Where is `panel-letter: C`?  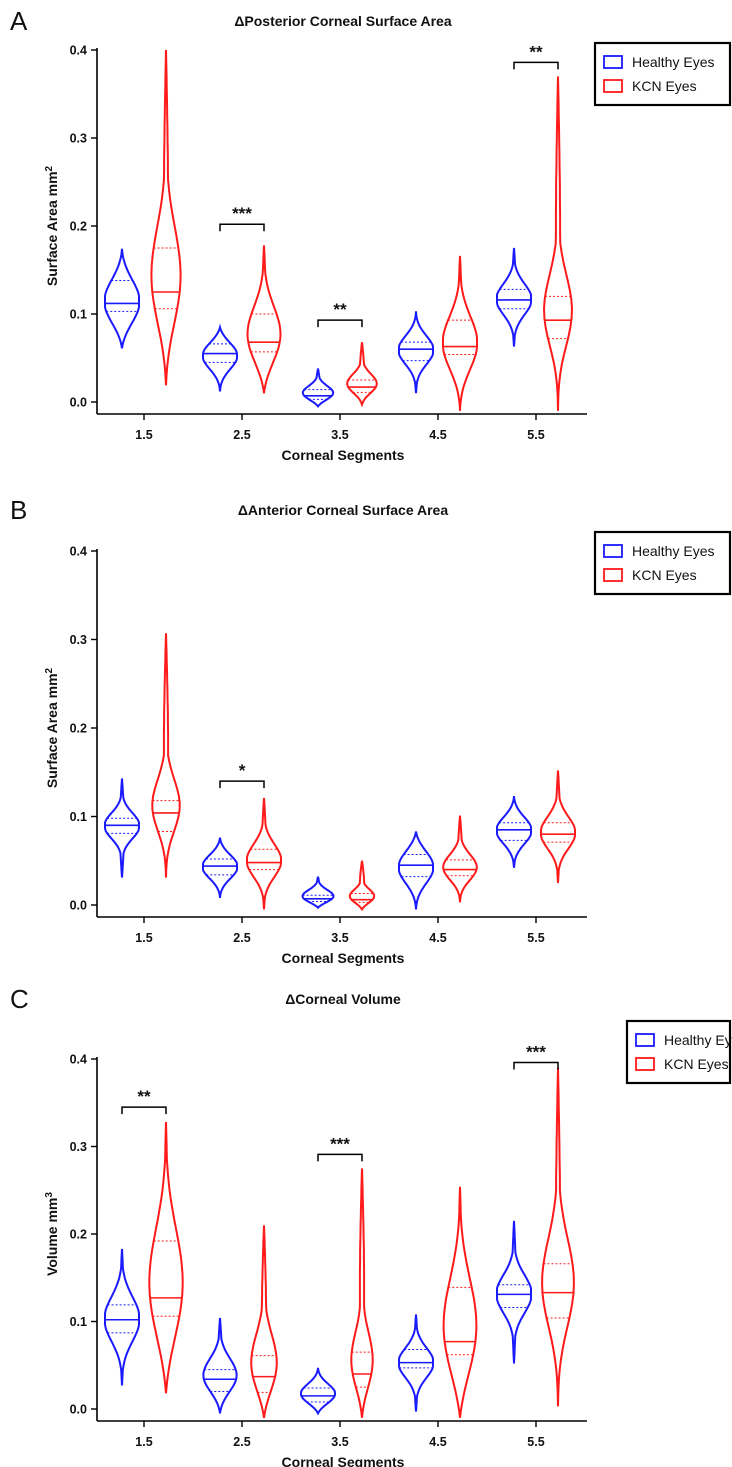
panel-letter: C is located at coordinates (19, 999).